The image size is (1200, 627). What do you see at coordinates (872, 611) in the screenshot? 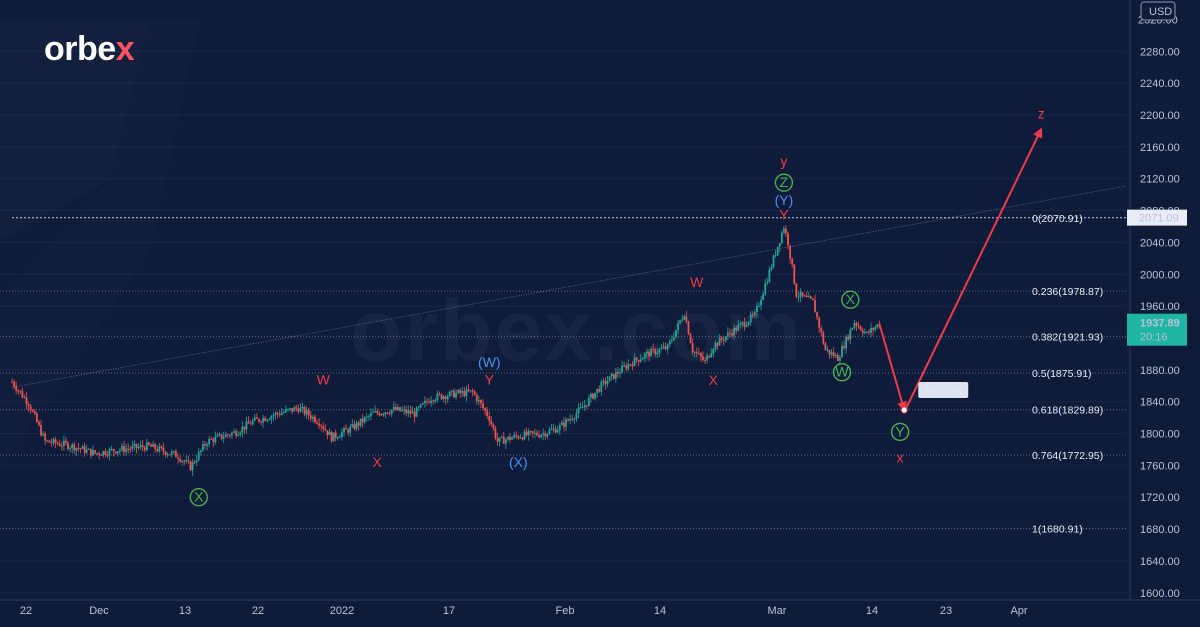
I see `x-tick-label: 14` at bounding box center [872, 611].